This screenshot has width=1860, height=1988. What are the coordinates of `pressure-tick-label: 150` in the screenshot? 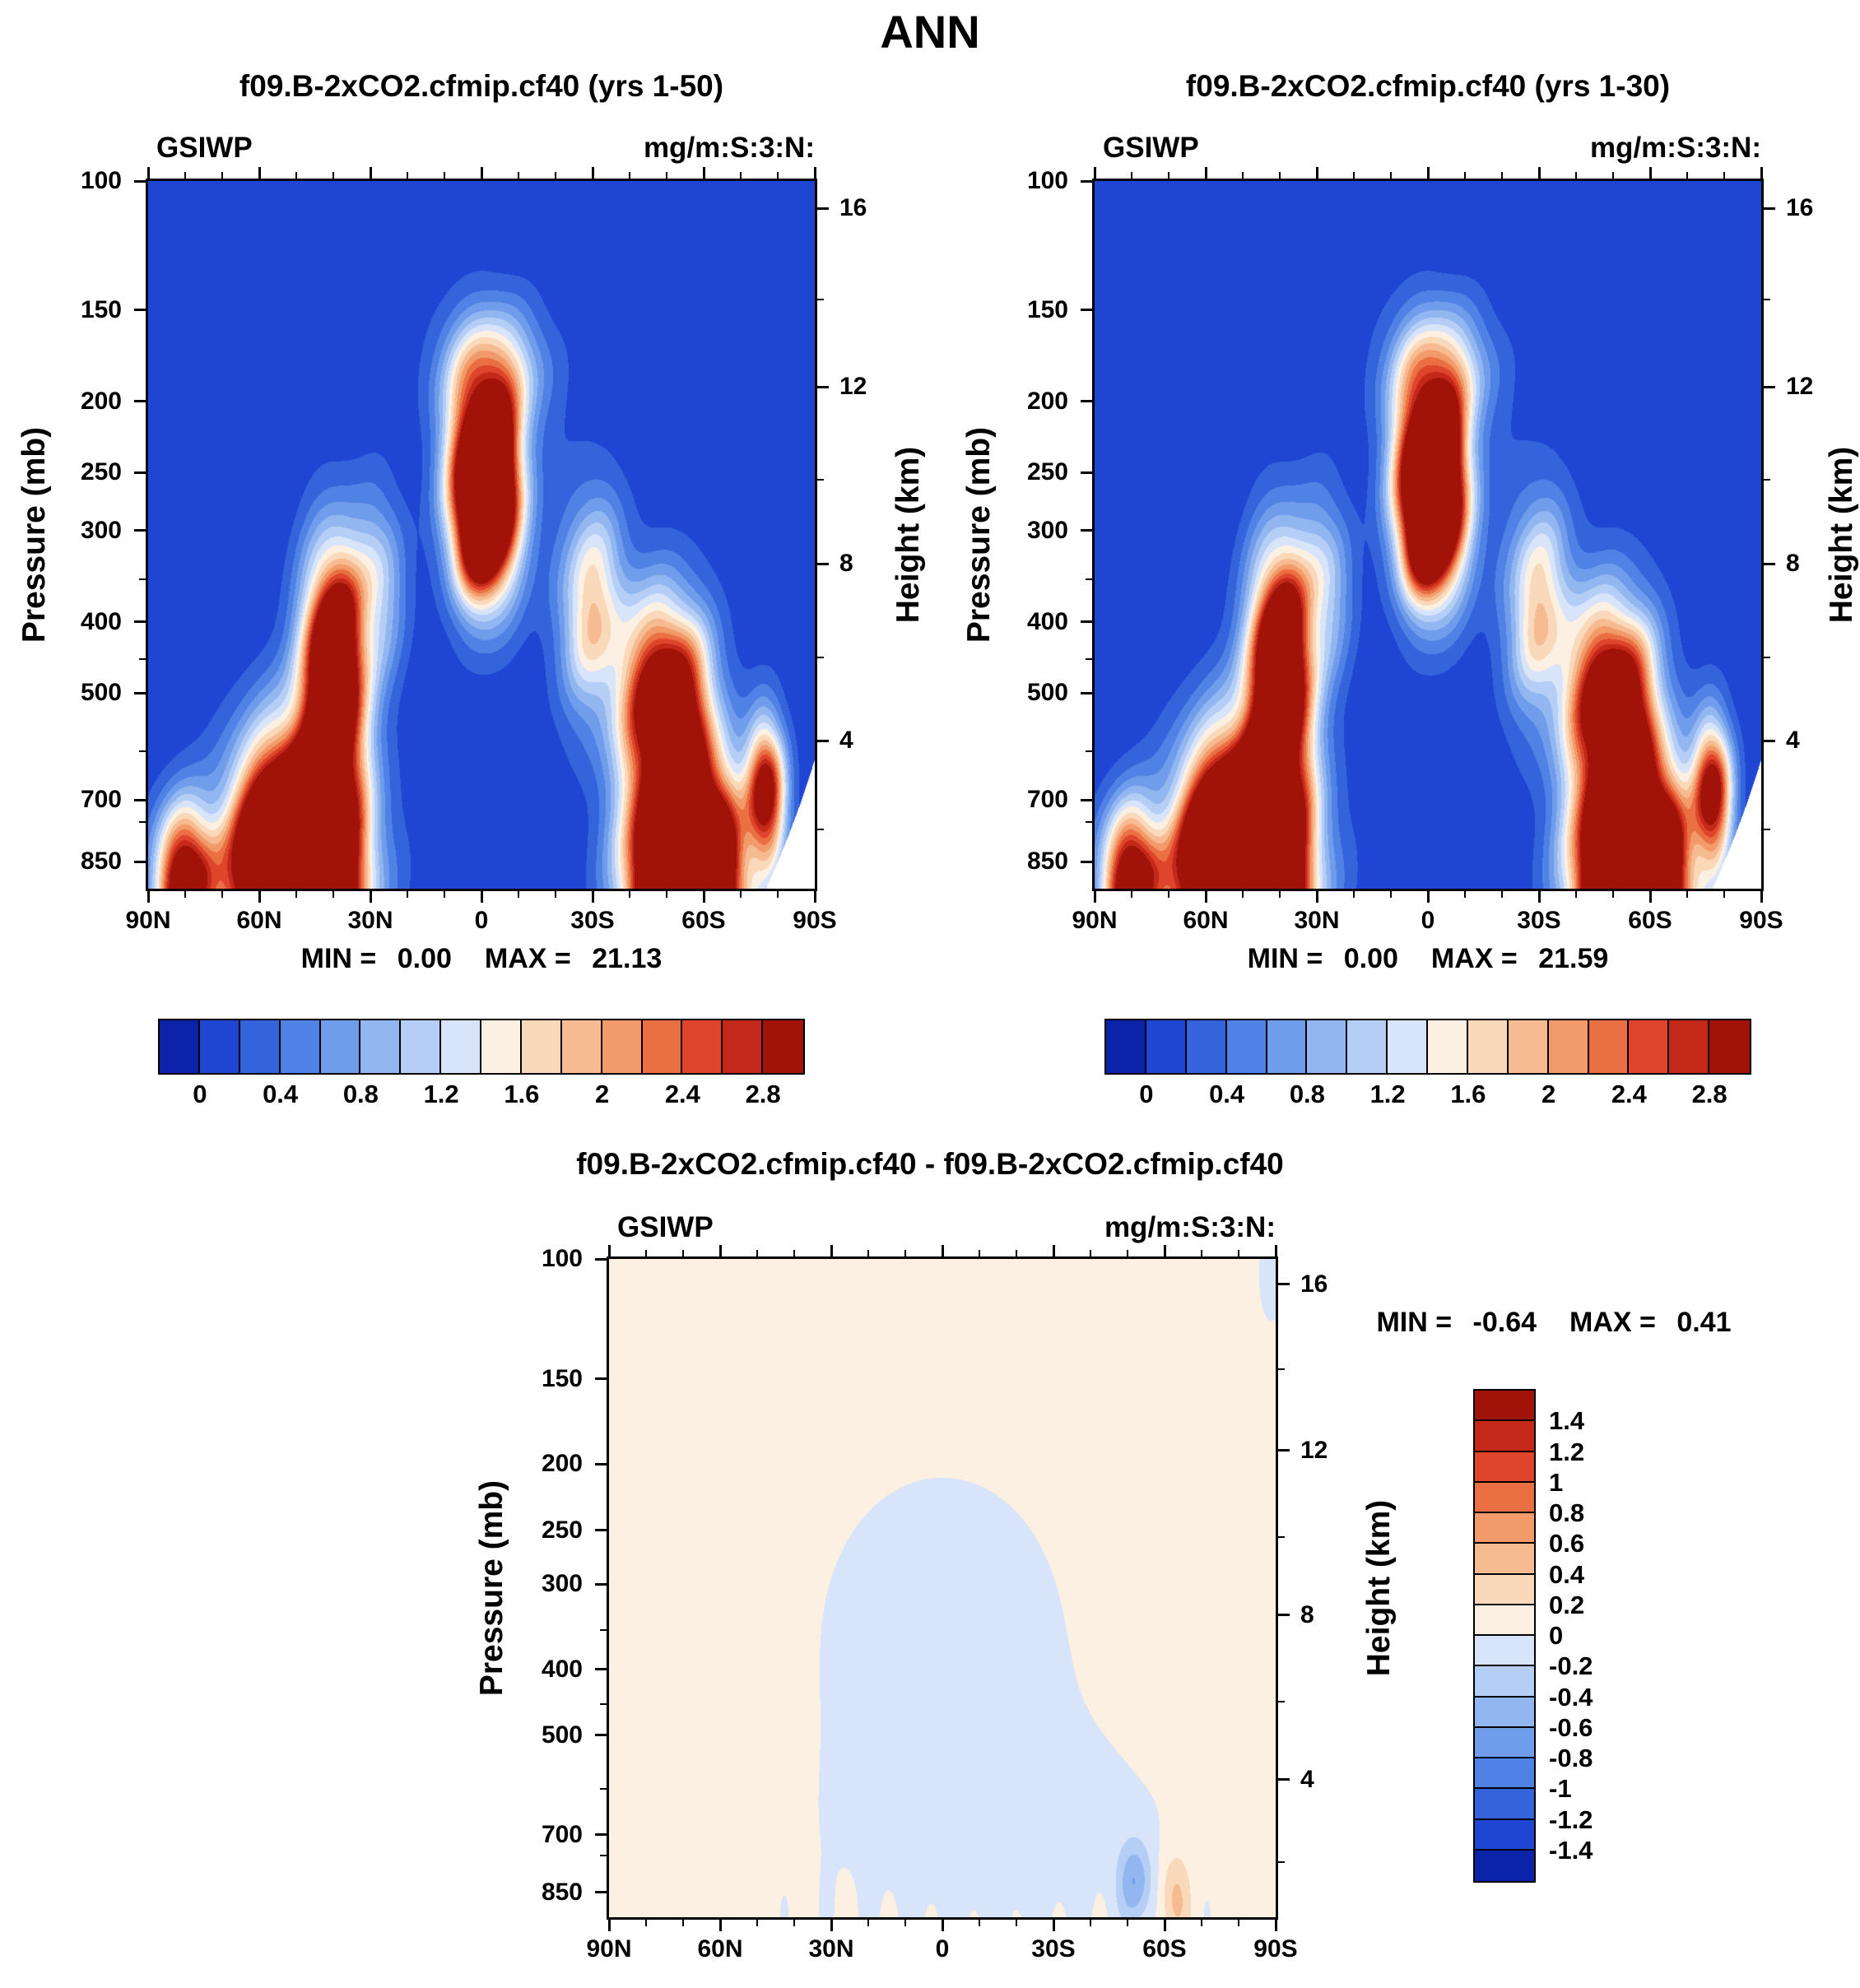 It's located at (101, 309).